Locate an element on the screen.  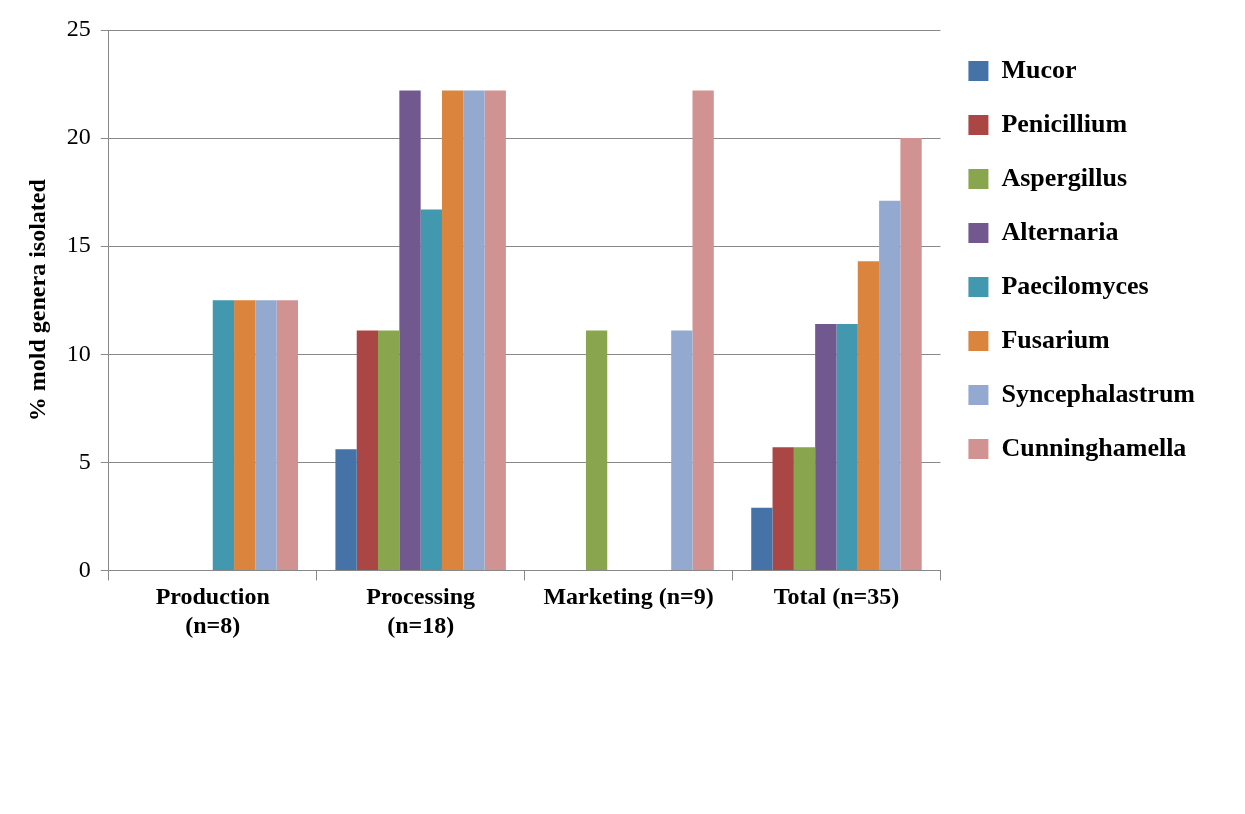
x-tick-label: Marketing (n=9) is located at coordinates (628, 596).